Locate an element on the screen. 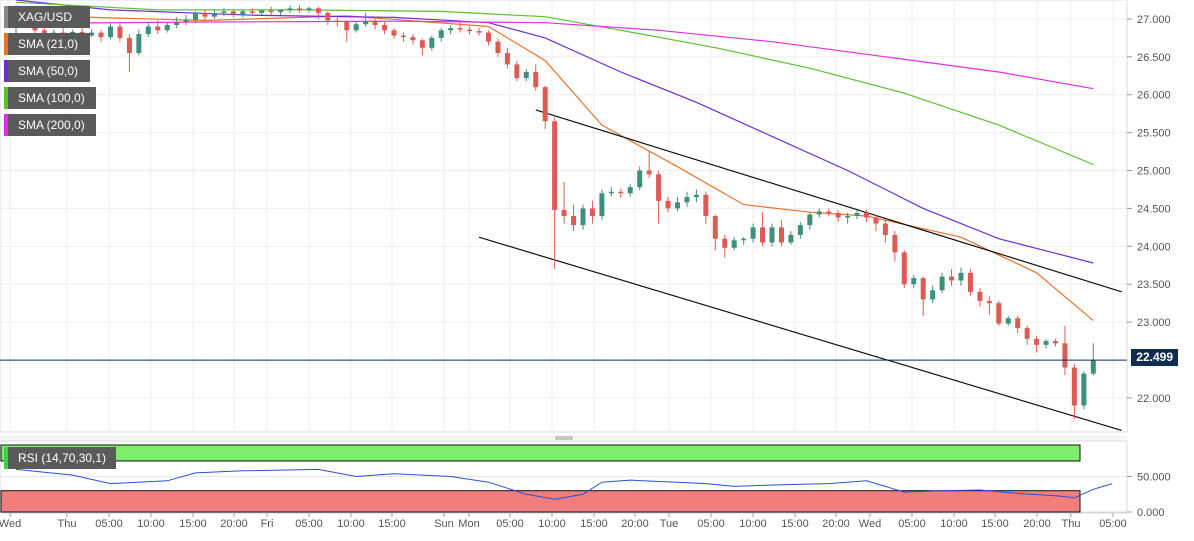 The height and width of the screenshot is (541, 1194). price-tick-label: 25.000 is located at coordinates (1154, 172).